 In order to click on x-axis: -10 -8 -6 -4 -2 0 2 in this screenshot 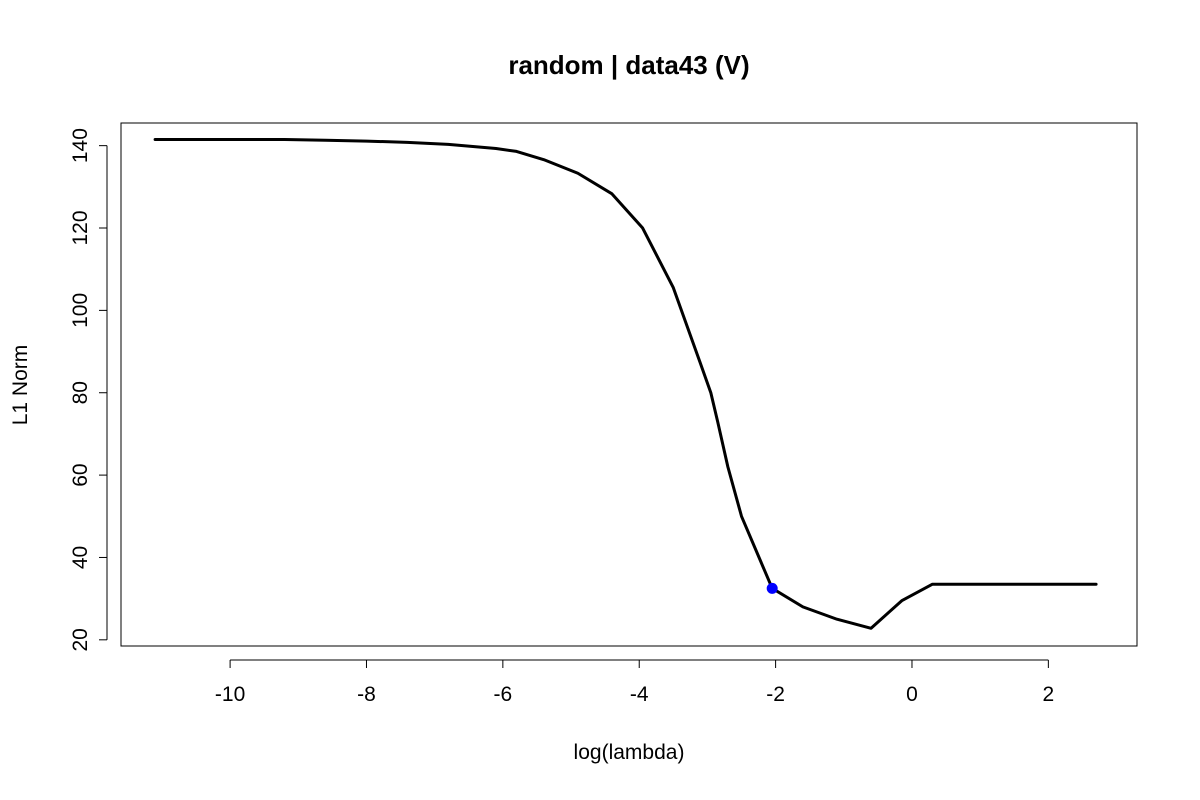, I will do `click(635, 682)`.